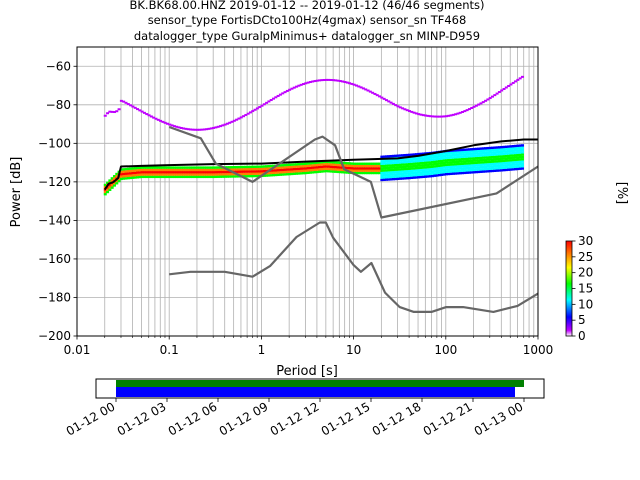 Image resolution: width=640 pixels, height=480 pixels. I want to click on x-tick-label: 10, so click(353, 350).